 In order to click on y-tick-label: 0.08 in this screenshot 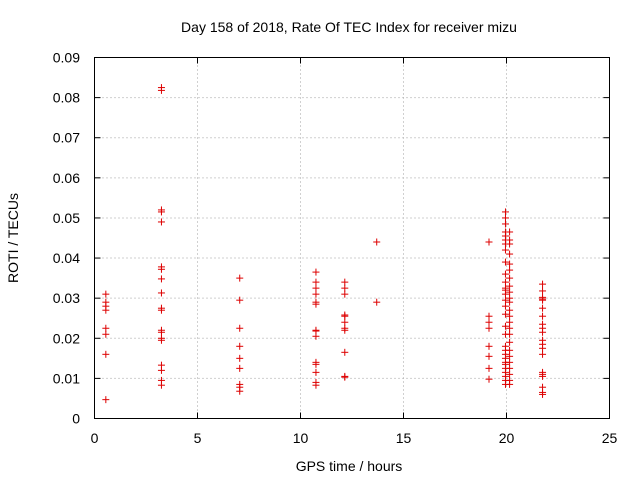, I will do `click(66, 98)`.